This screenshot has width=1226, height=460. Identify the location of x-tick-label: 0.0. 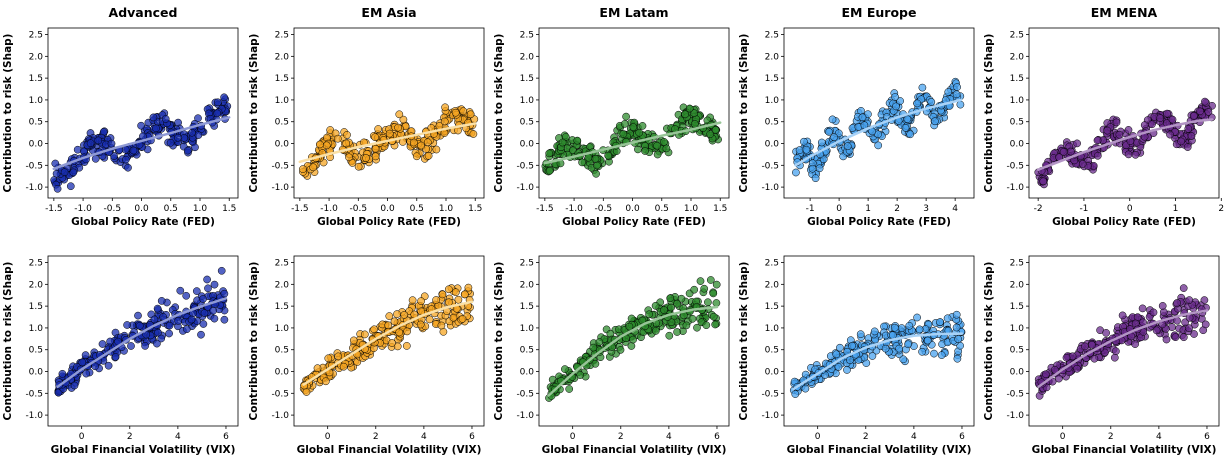
(141, 209).